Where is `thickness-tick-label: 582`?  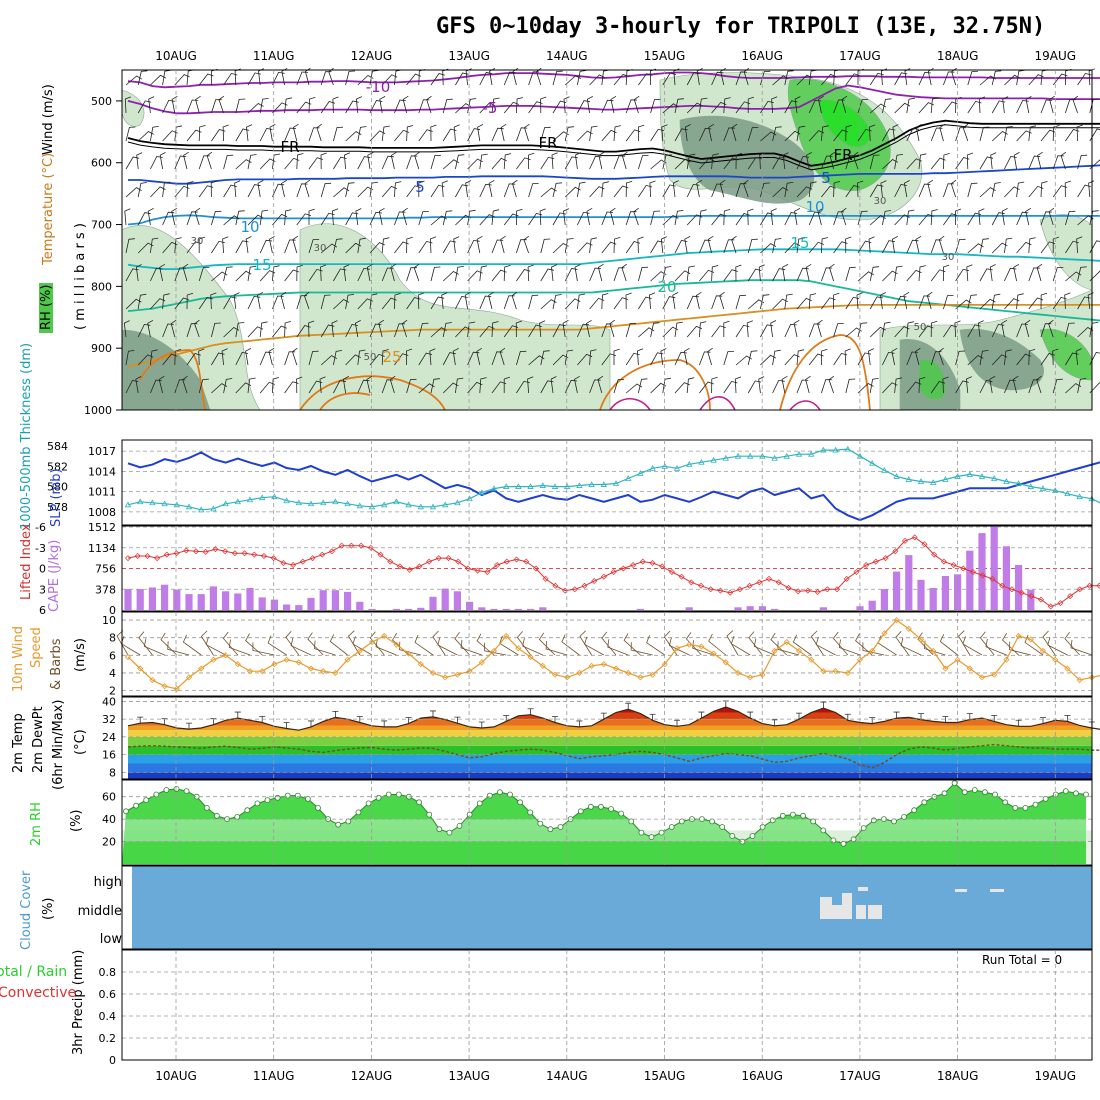 thickness-tick-label: 582 is located at coordinates (57, 466).